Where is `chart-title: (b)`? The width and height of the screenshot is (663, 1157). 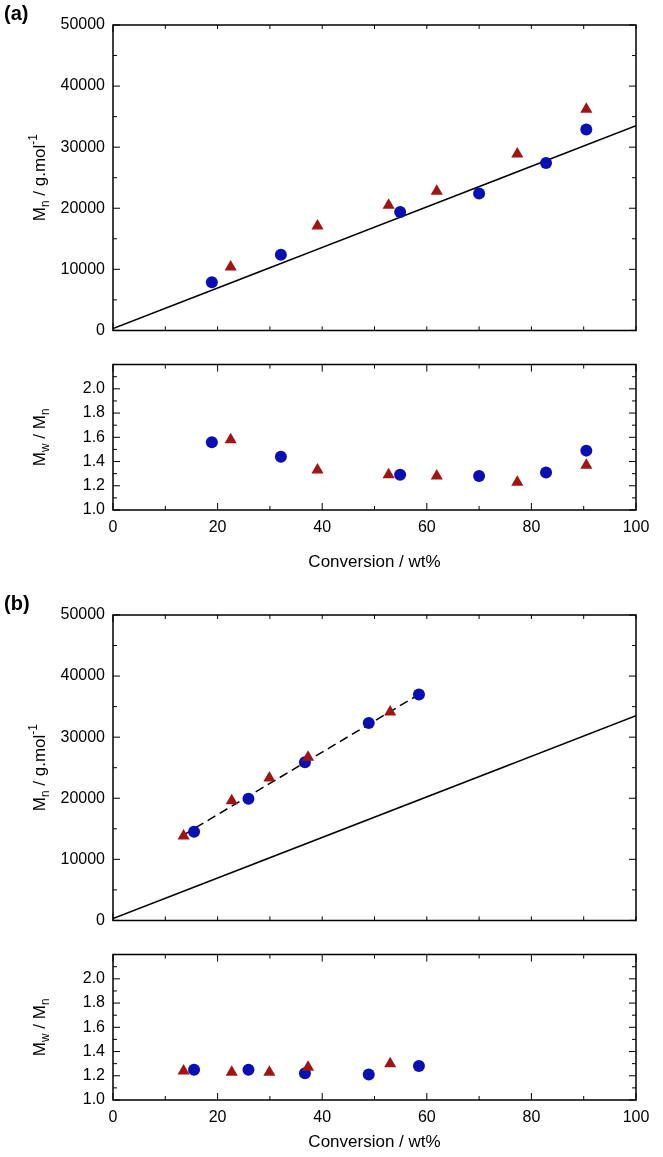 chart-title: (b) is located at coordinates (17, 602).